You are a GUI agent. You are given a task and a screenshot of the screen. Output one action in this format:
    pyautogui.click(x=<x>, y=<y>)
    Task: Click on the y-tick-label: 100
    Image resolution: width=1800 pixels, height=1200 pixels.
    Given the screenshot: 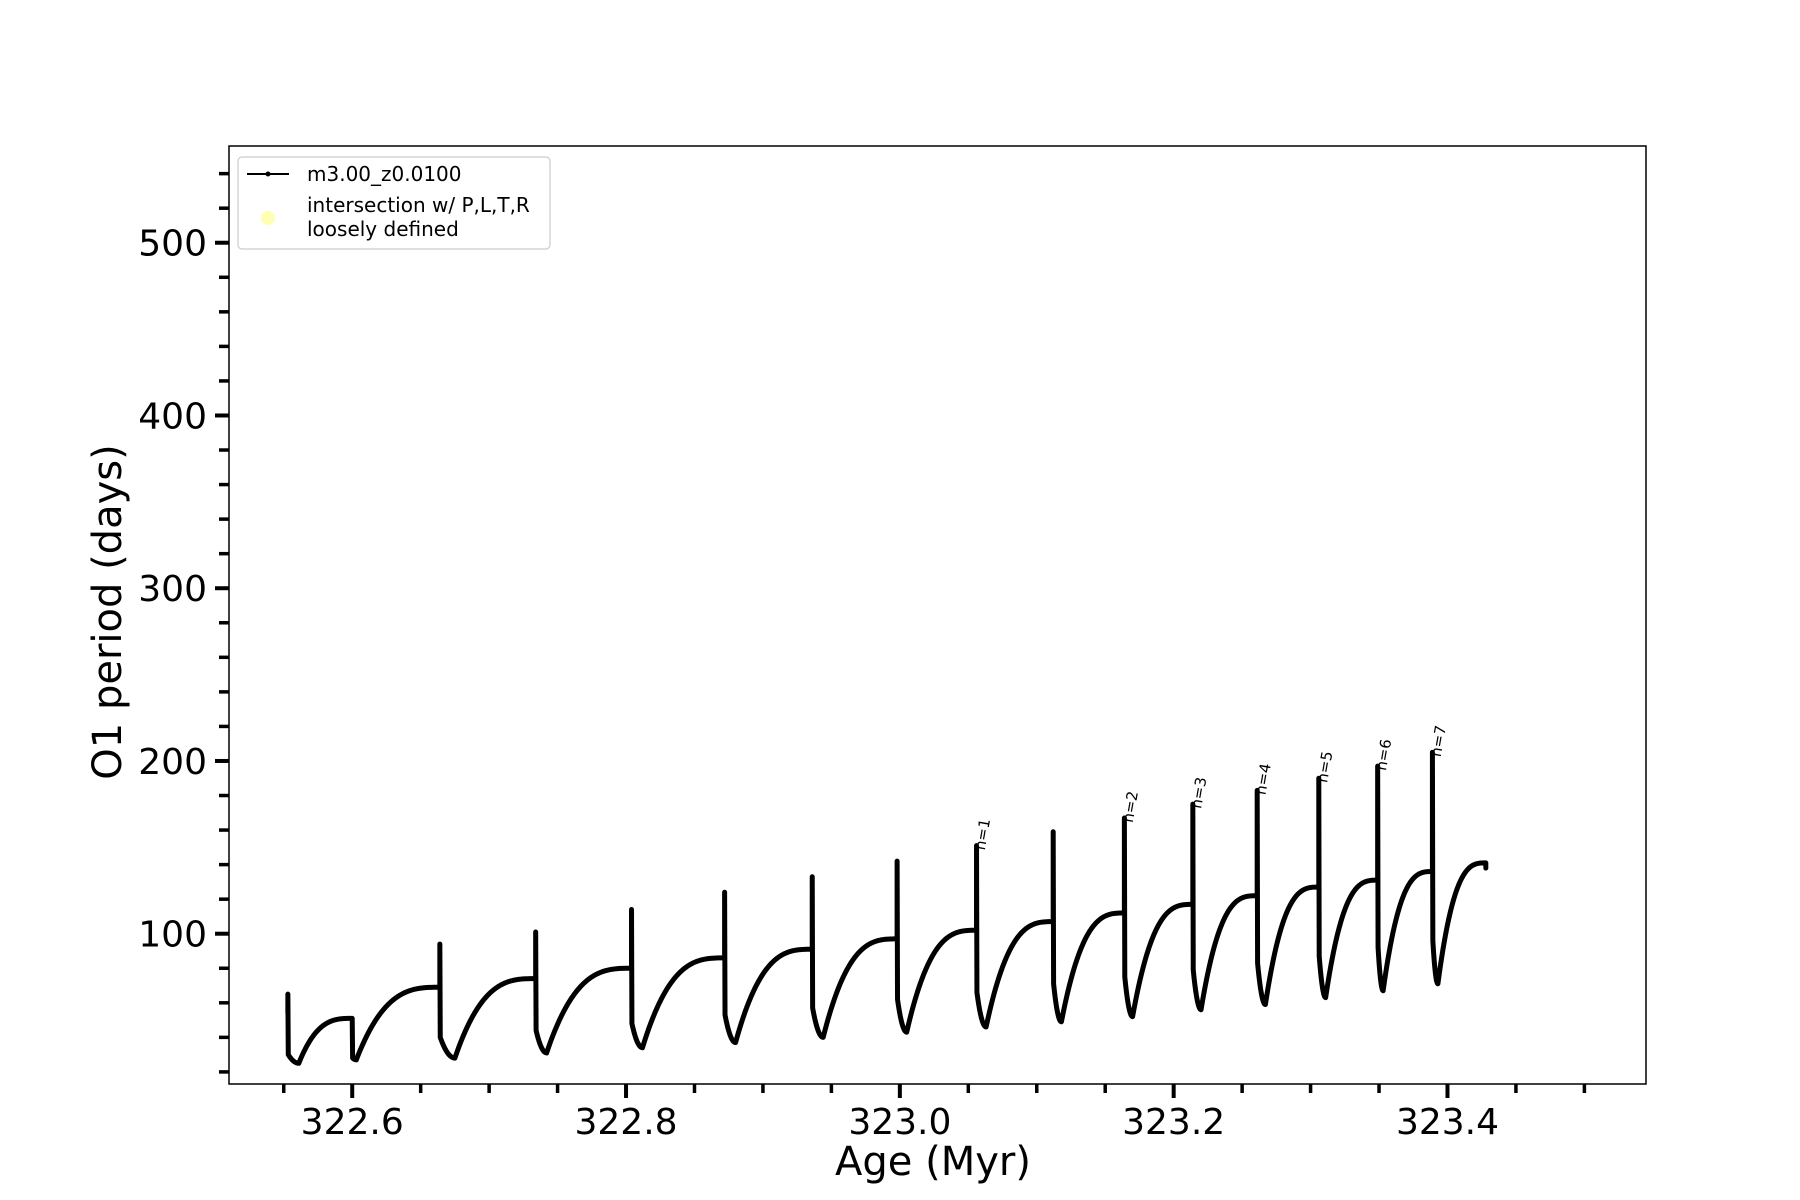 What is the action you would take?
    pyautogui.click(x=172, y=935)
    